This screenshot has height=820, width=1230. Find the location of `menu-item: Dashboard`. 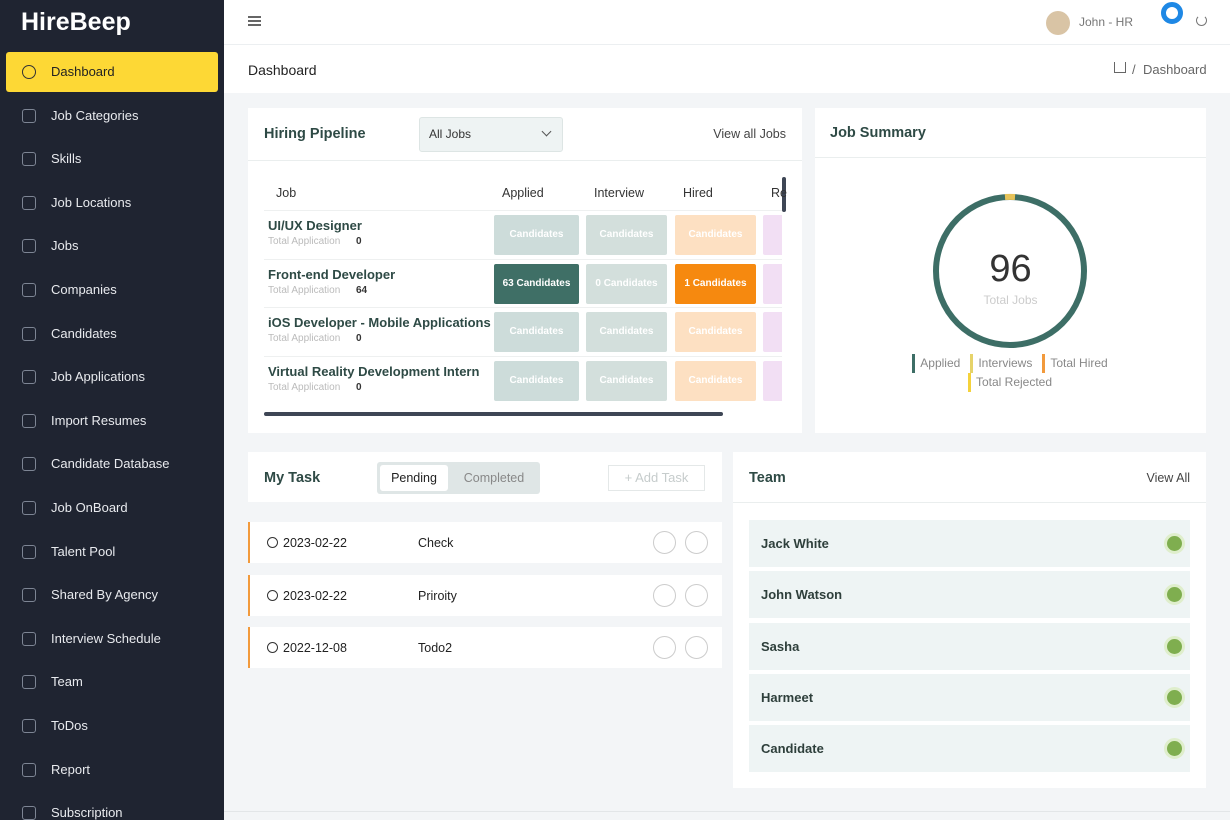

menu-item: Dashboard is located at coordinates (112, 72).